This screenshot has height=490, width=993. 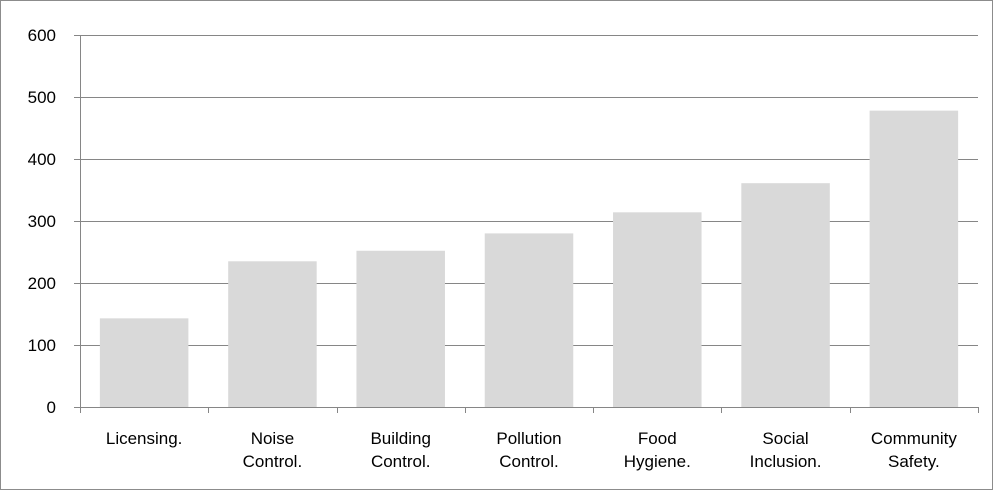 I want to click on x-tick-label-line: Hygiene., so click(x=657, y=461).